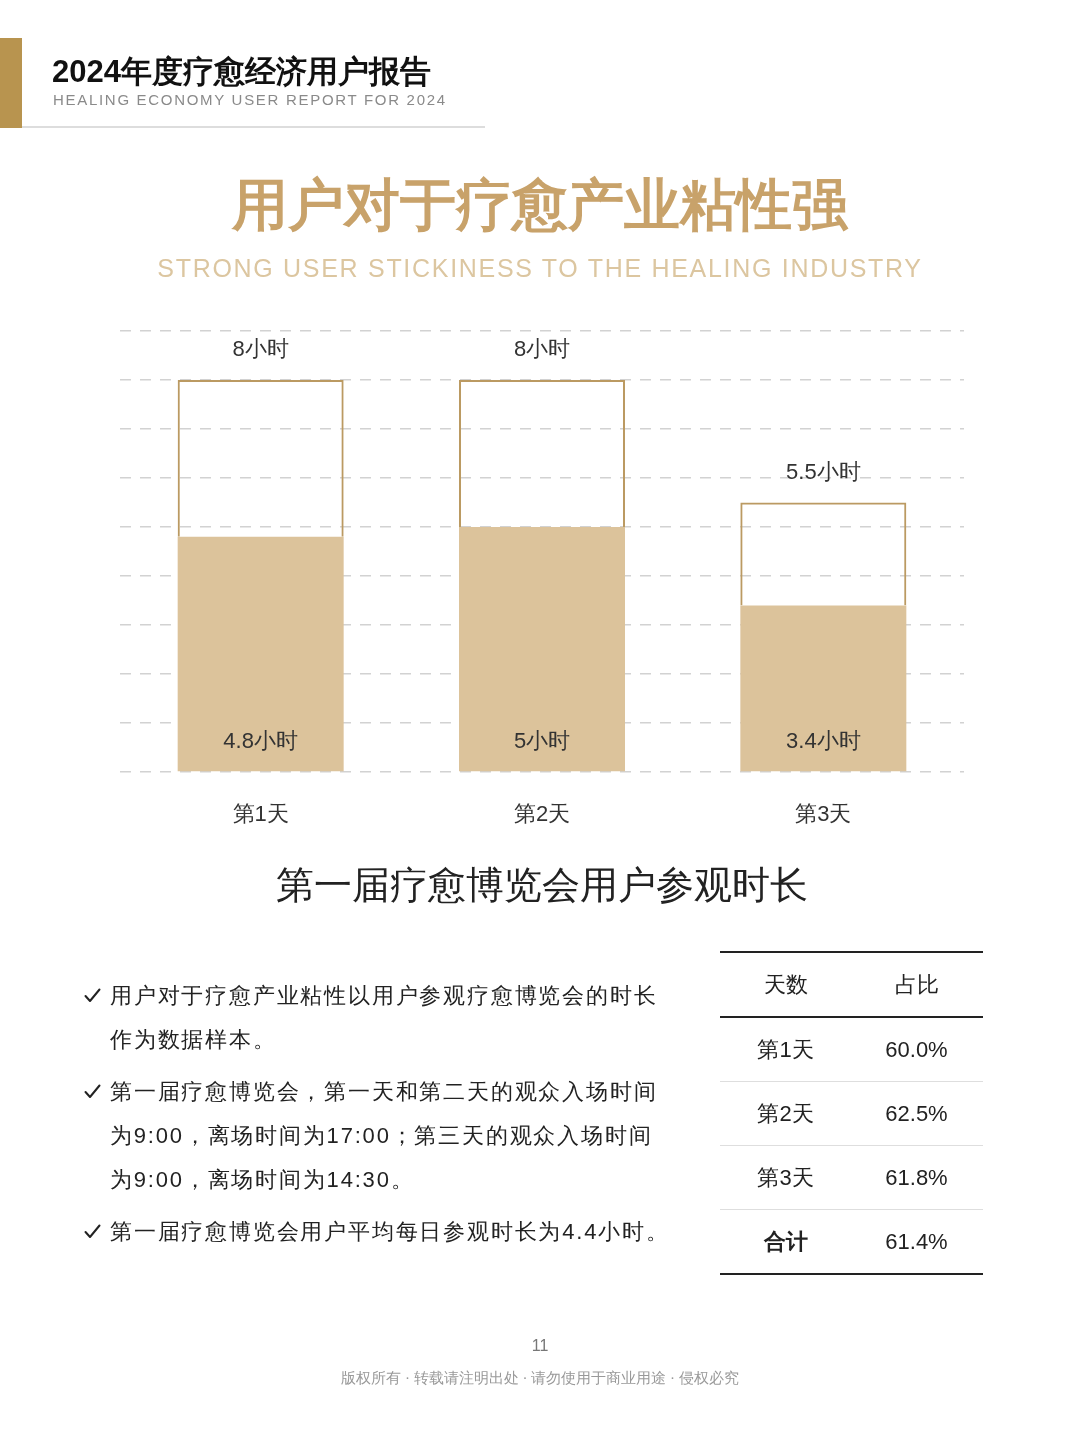 Image resolution: width=1080 pixels, height=1440 pixels. I want to click on total-label: 5.5小时, so click(823, 471).